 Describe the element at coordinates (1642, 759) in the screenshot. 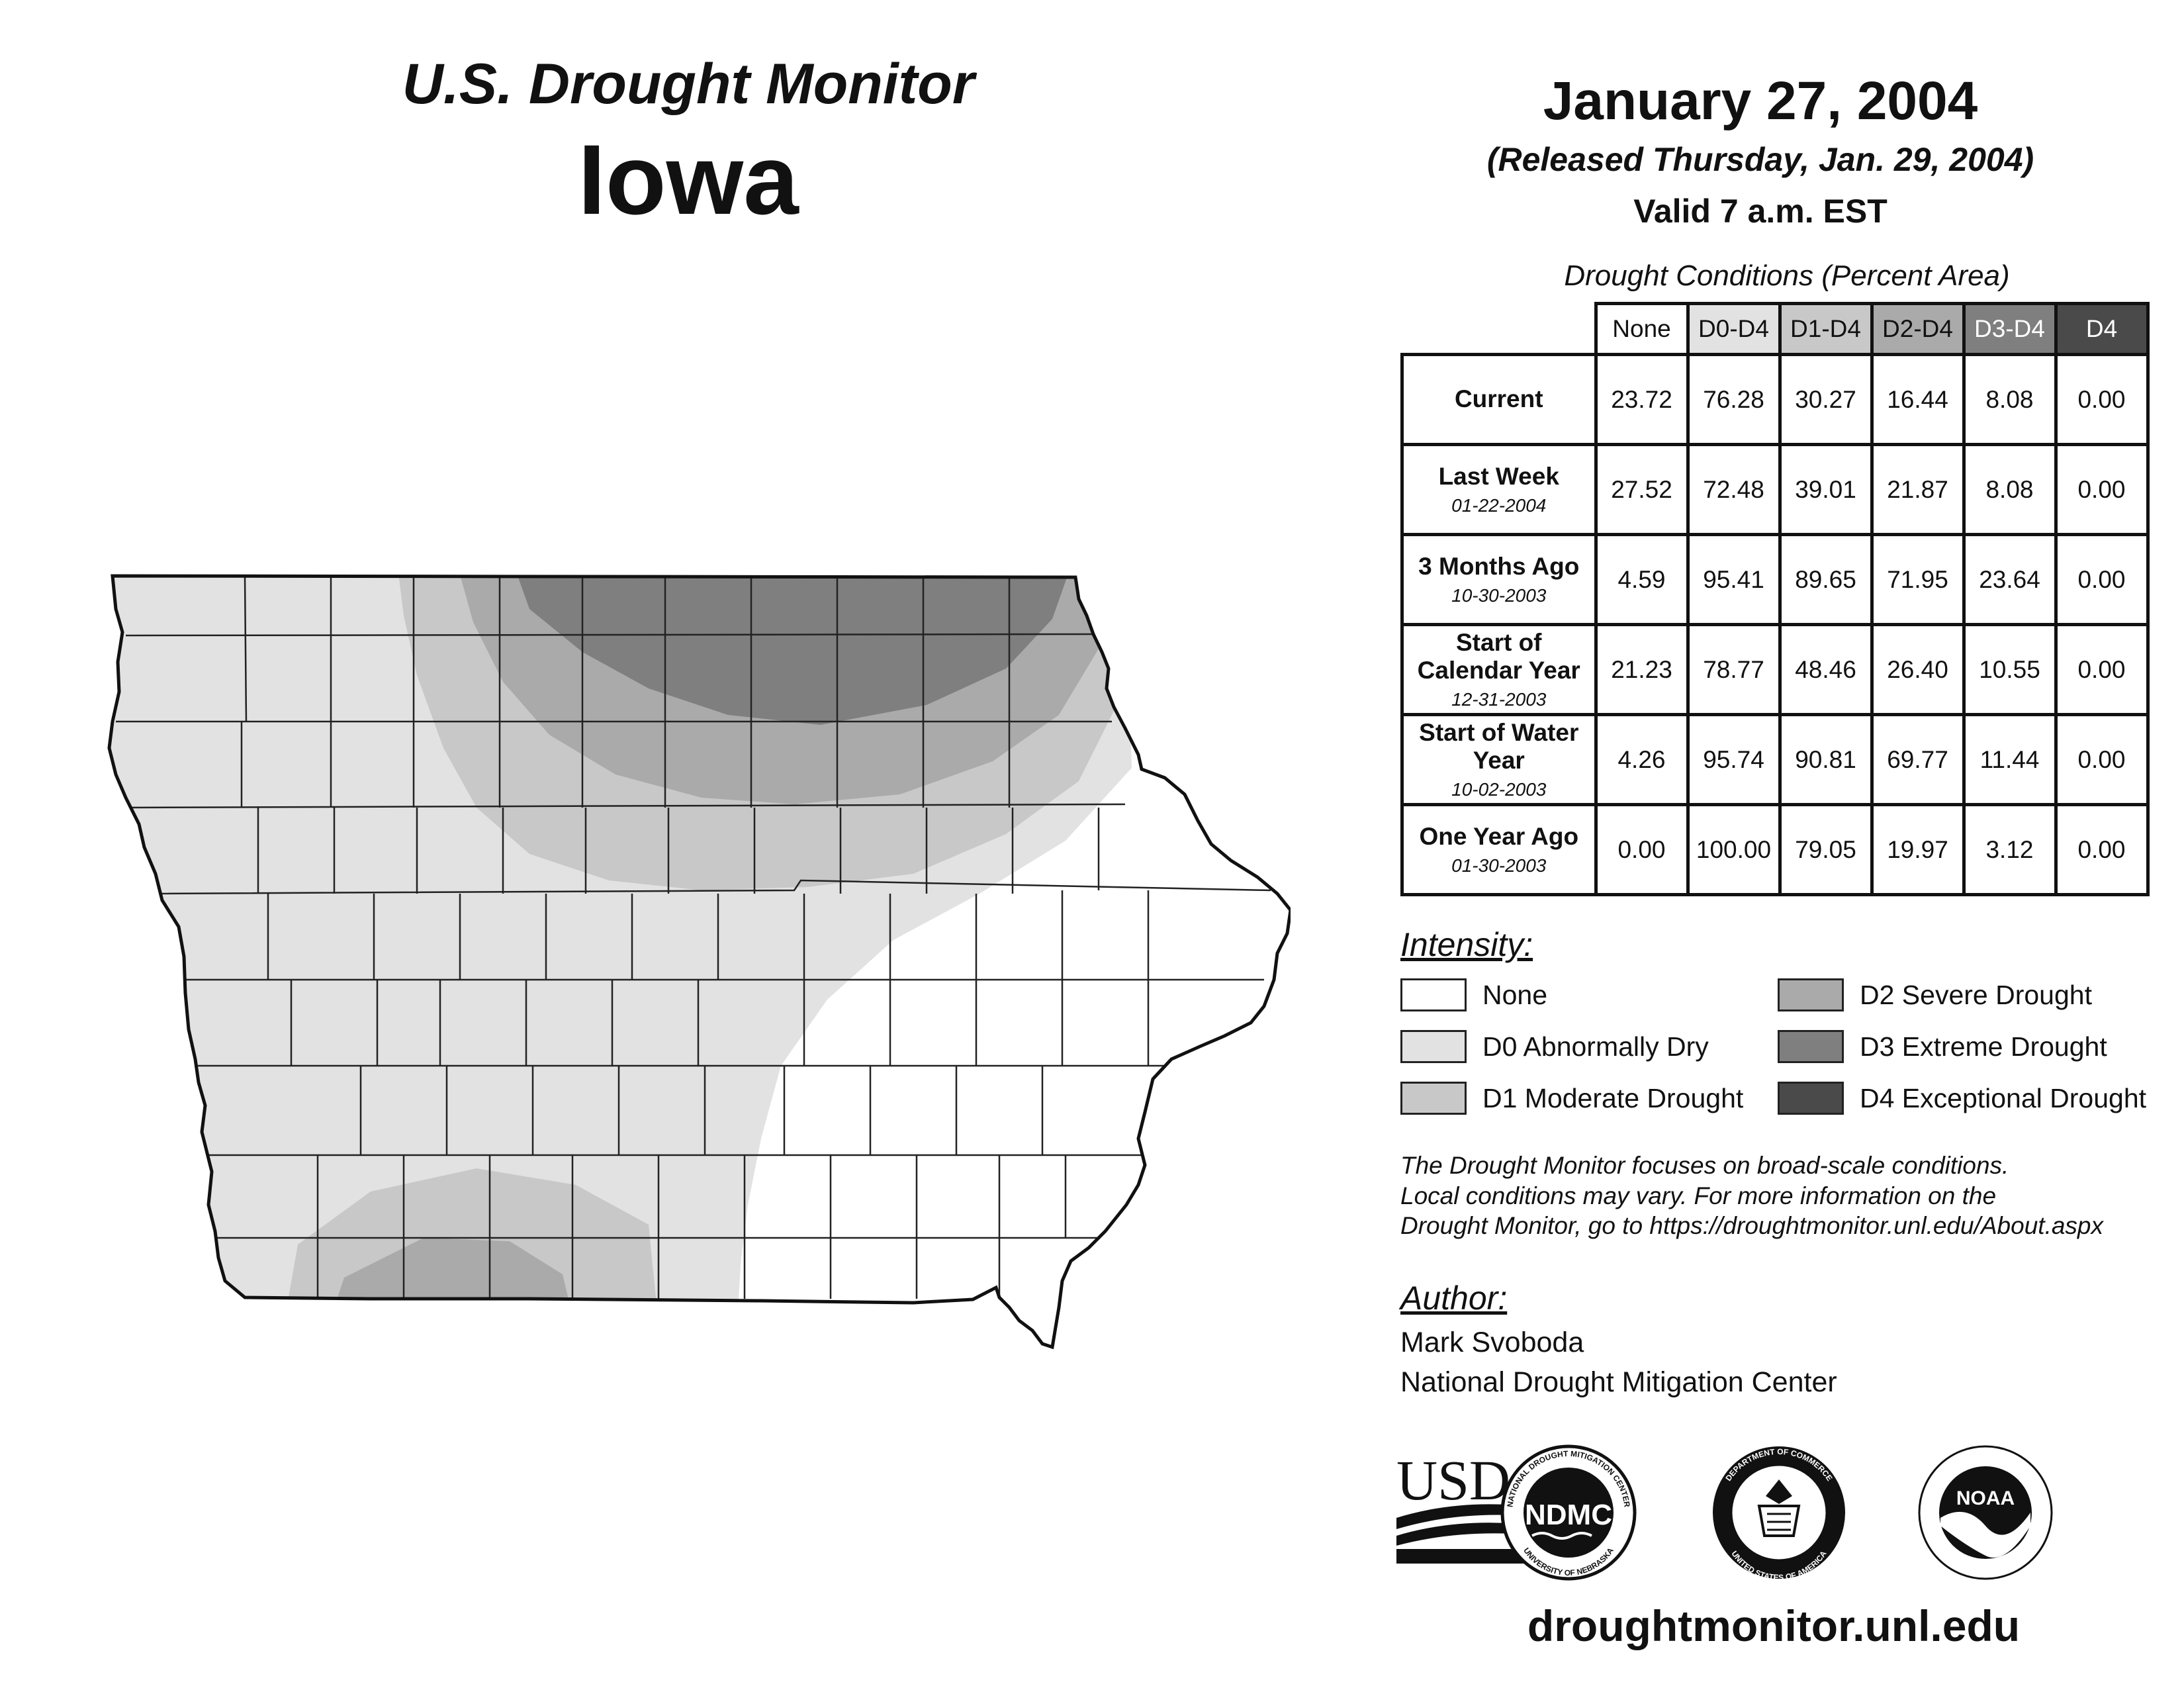

I see `table-cell: 4.26` at that location.